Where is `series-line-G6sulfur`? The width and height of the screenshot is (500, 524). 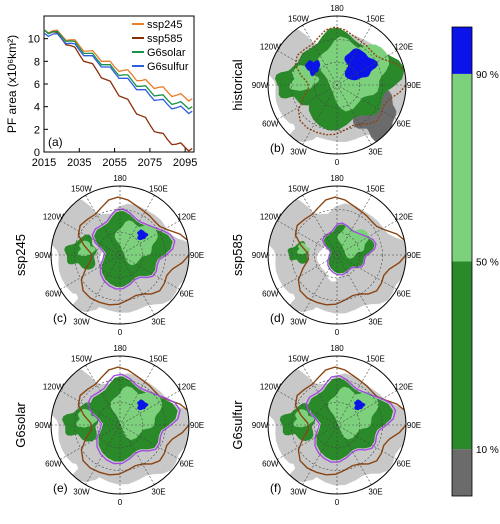
series-line-G6sulfur is located at coordinates (118, 73).